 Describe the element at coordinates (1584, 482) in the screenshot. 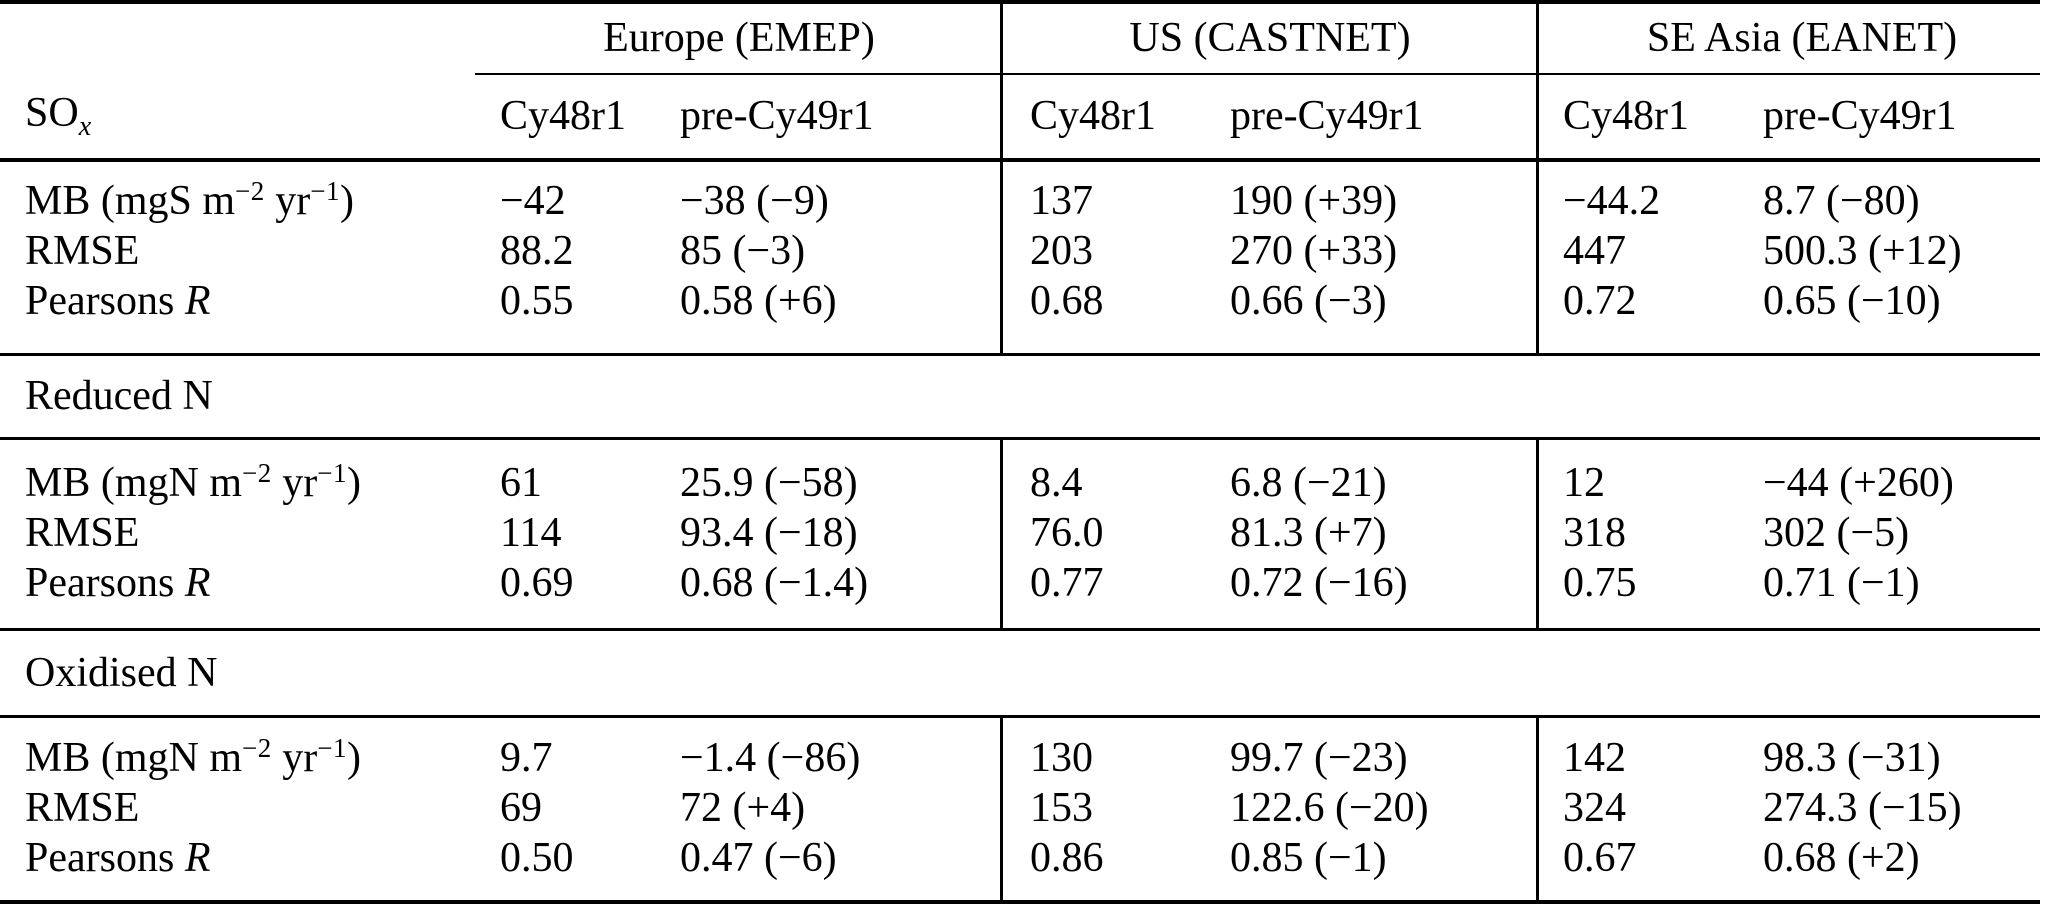

I see `cell-value: 12` at that location.